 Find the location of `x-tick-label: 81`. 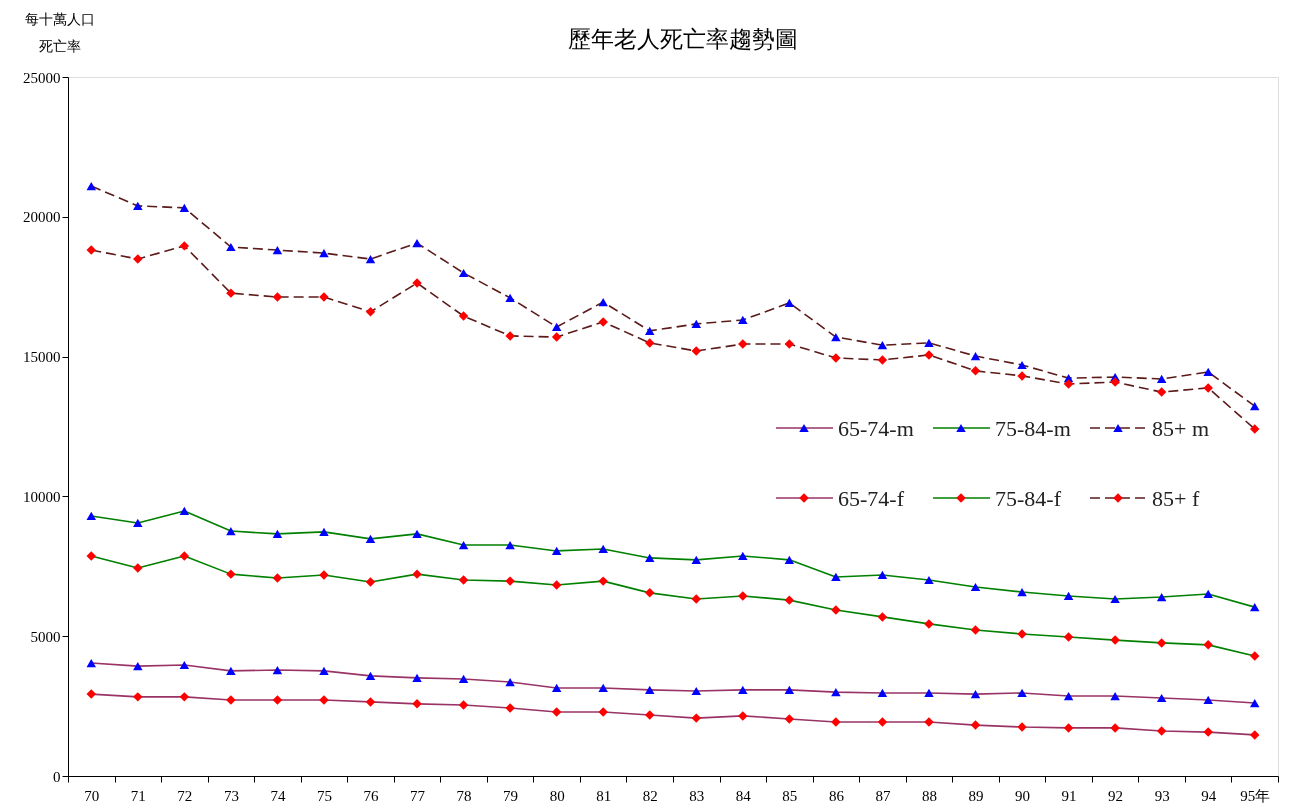

x-tick-label: 81 is located at coordinates (604, 795).